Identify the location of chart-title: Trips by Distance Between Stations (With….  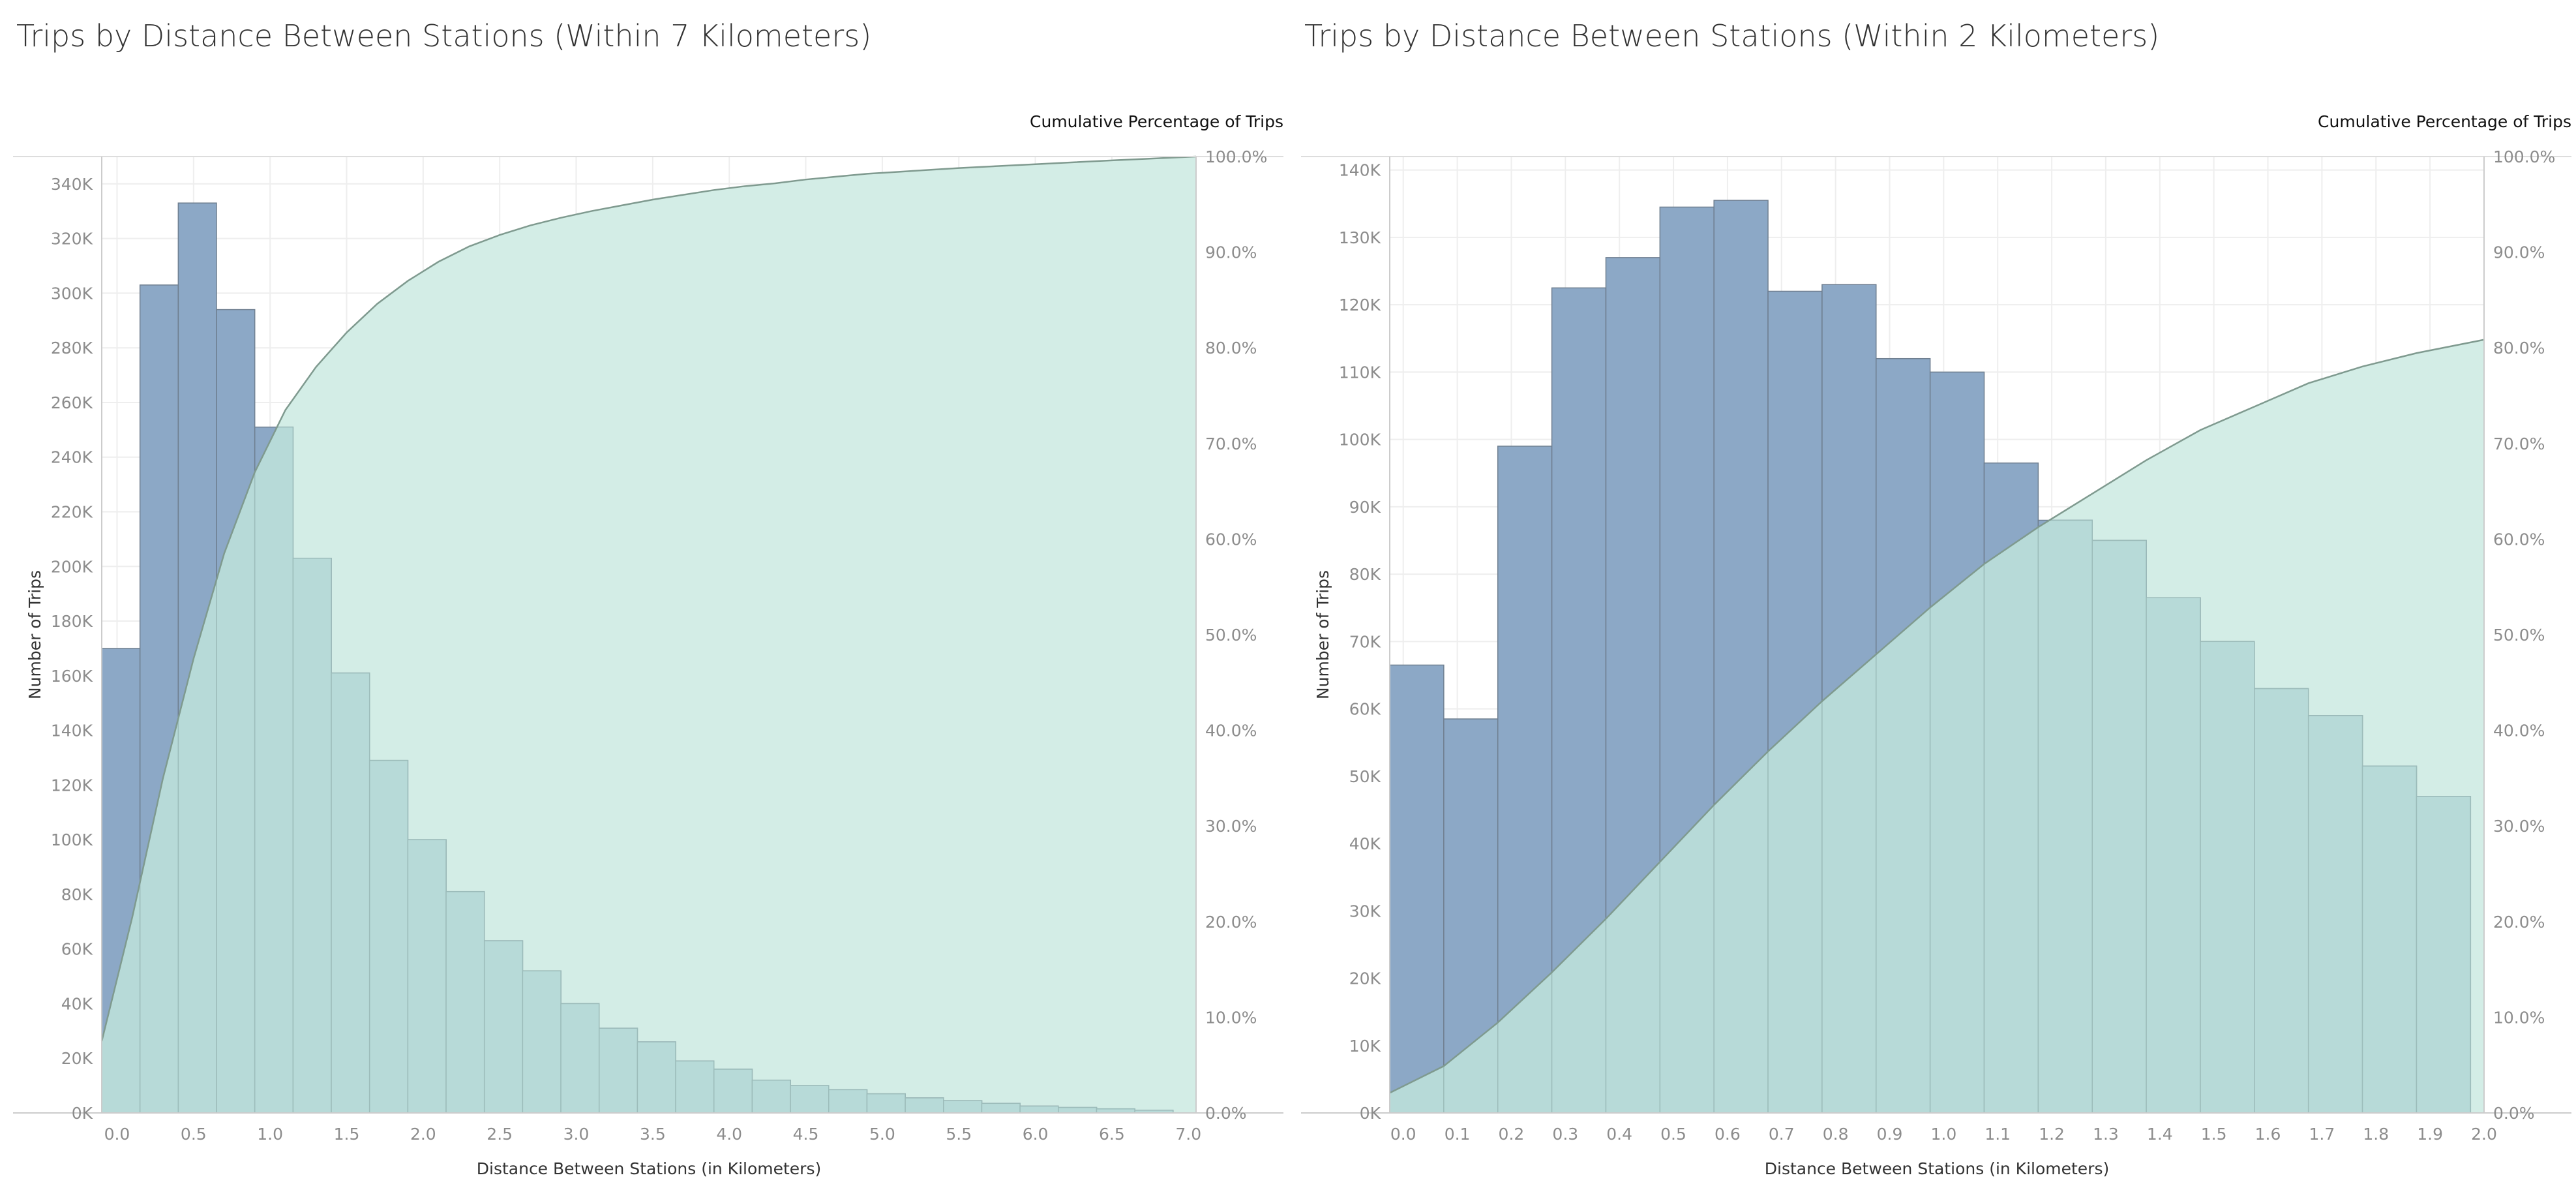
(444, 35).